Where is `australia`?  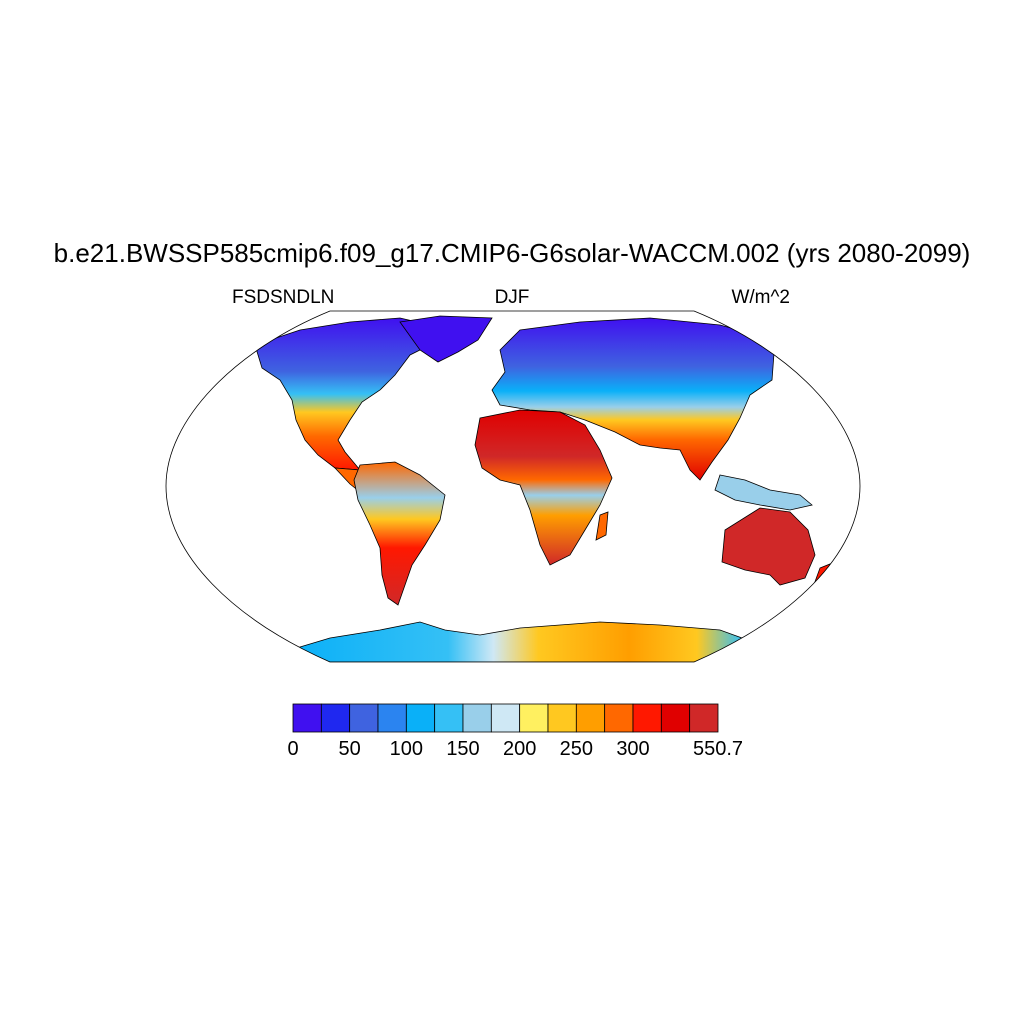 australia is located at coordinates (768, 546).